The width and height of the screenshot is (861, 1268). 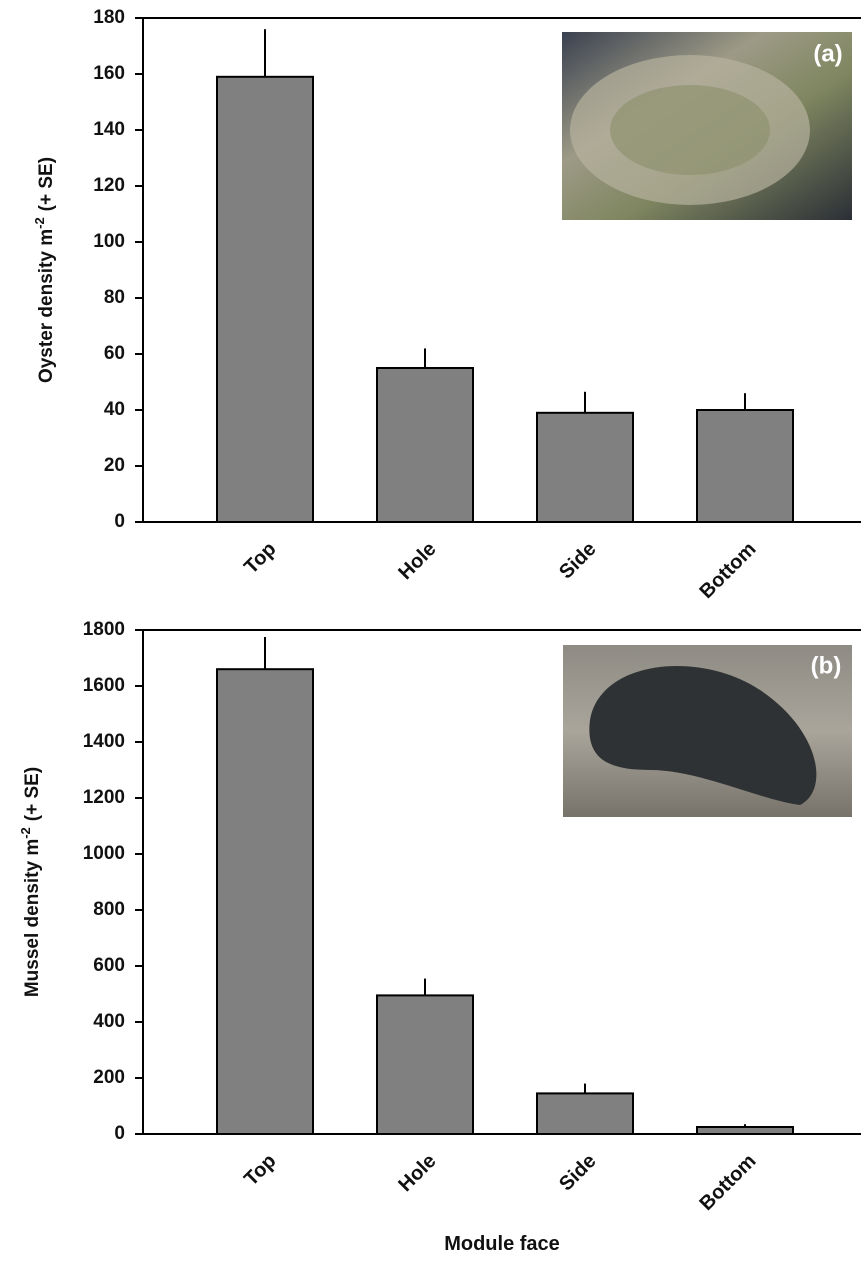 I want to click on y-tick-label: 1200, so click(x=104, y=797).